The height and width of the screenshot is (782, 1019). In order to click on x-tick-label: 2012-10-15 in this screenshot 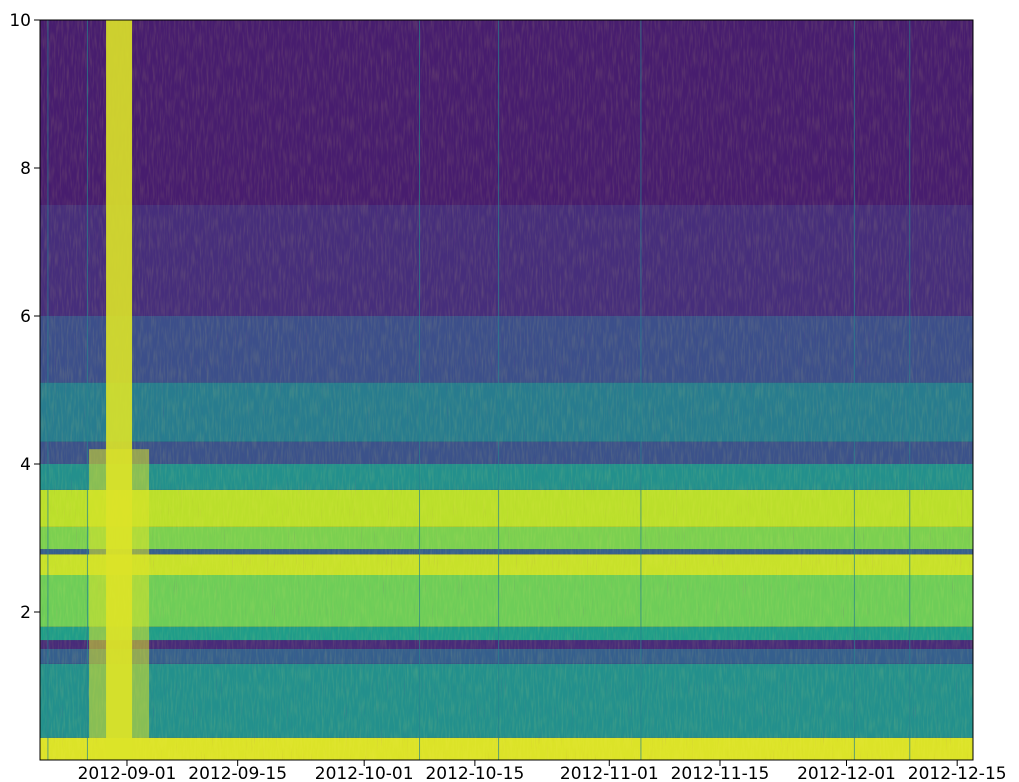, I will do `click(474, 773)`.